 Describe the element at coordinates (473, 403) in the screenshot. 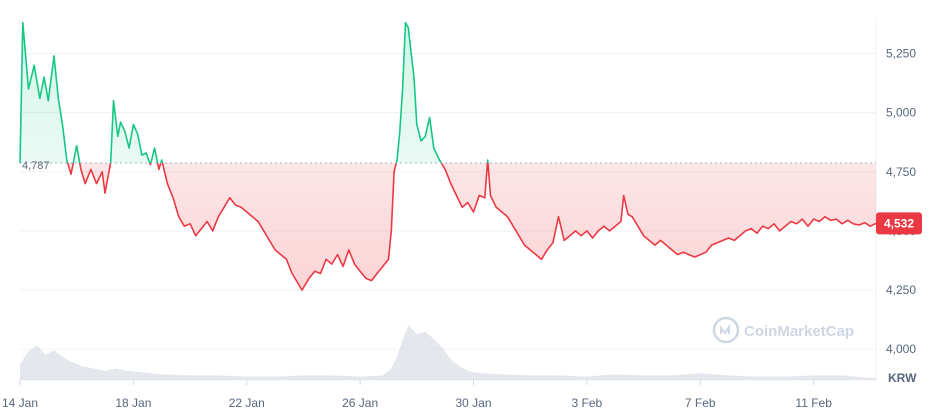

I see `x-tick-label: 30 Jan` at that location.